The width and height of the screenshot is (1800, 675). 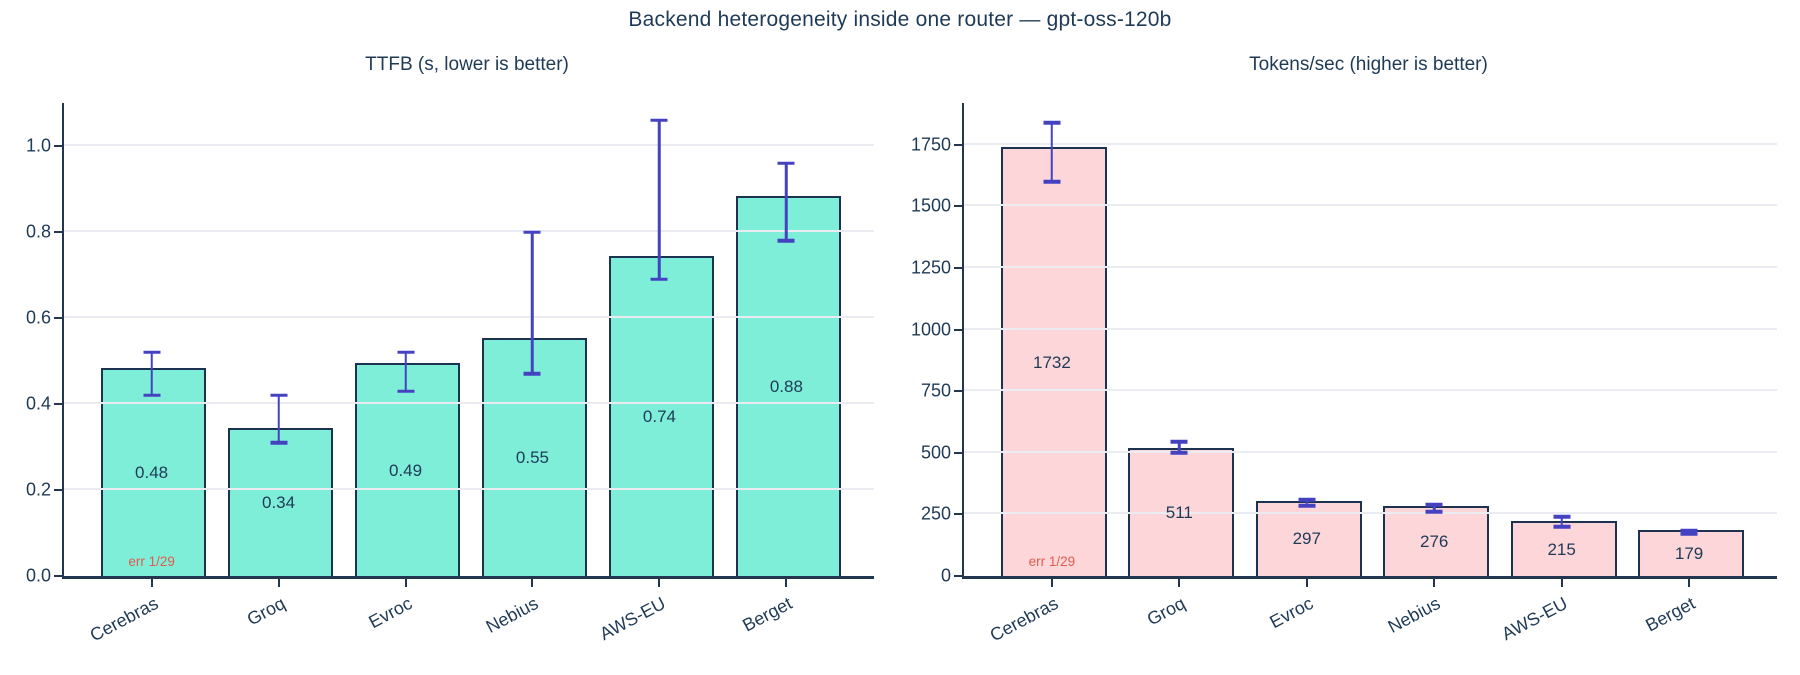 What do you see at coordinates (38, 231) in the screenshot?
I see `y-tick-label: 0.8` at bounding box center [38, 231].